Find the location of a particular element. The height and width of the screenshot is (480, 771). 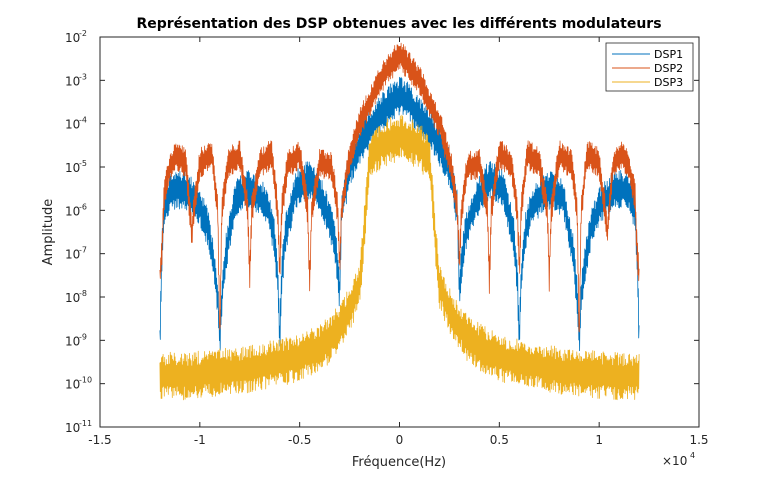

legend-box is located at coordinates (649, 67).